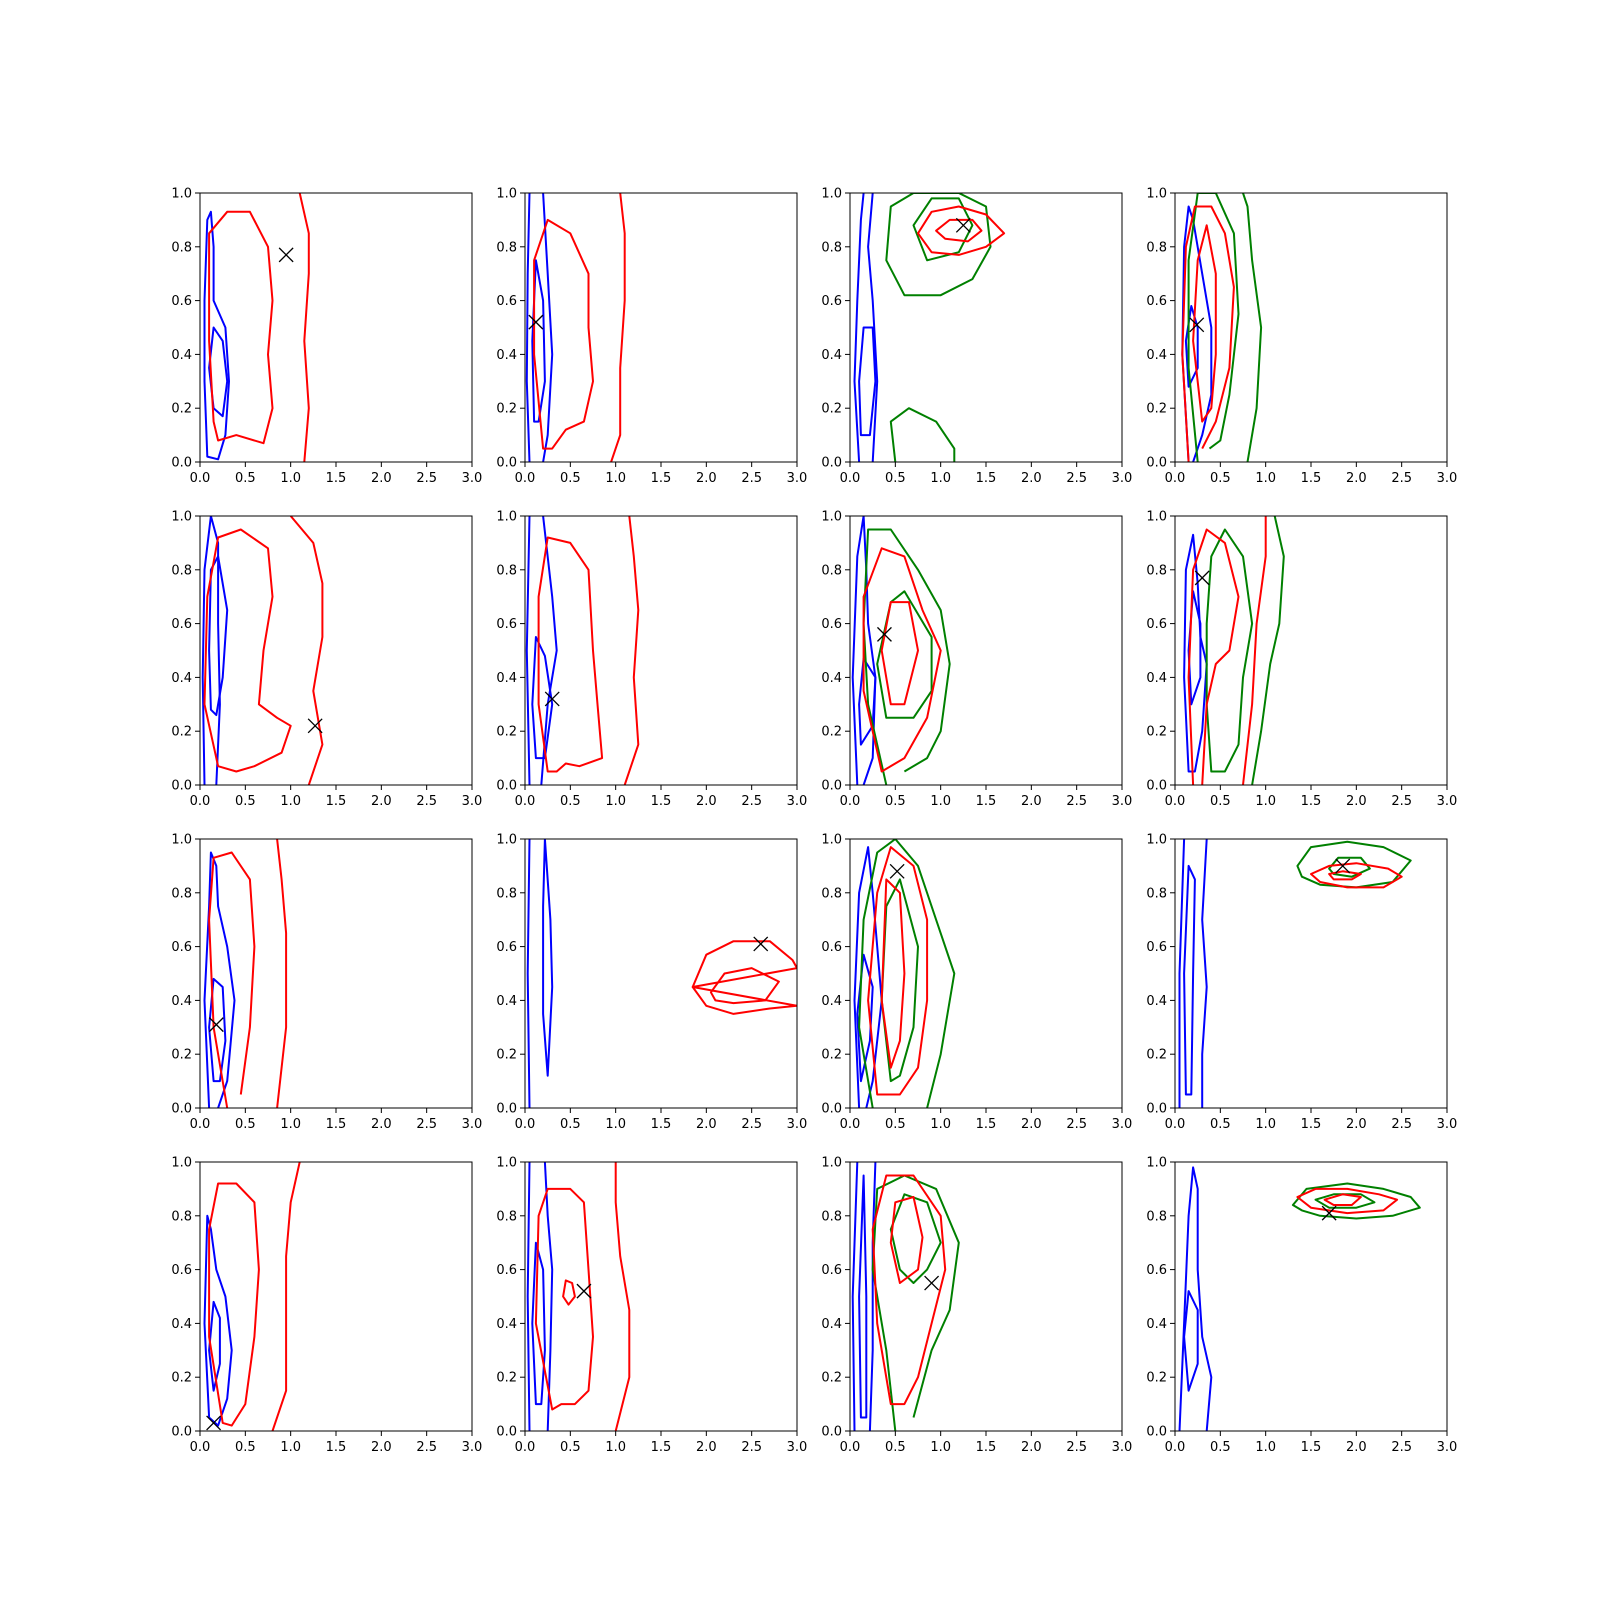 The image size is (1600, 1600). Describe the element at coordinates (1301, 660) in the screenshot. I see `subplot-2-4: 0.0 0.5 1.0 1.5 2.0 2.5 3.0 0.0 0.2 0.4 0.6 0.8 1.0` at that location.